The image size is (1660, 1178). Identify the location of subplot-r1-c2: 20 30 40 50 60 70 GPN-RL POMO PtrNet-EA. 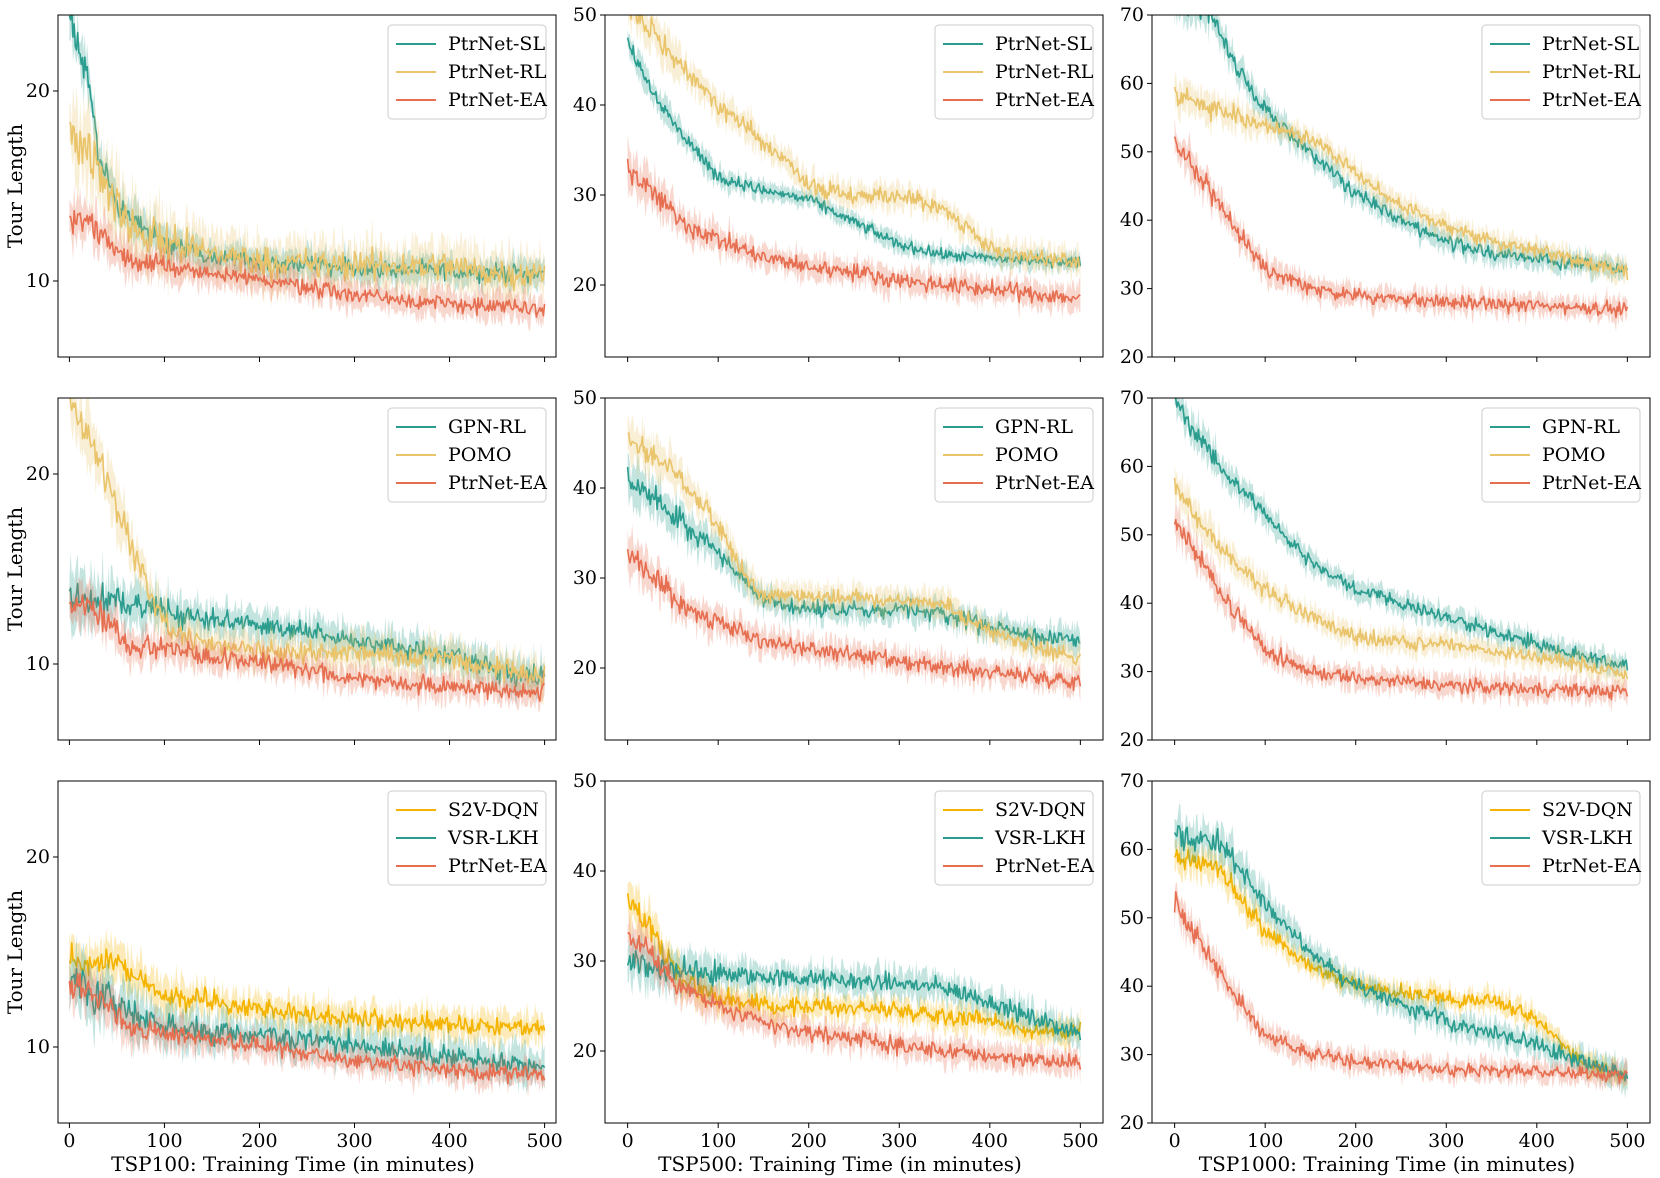
(1385, 569).